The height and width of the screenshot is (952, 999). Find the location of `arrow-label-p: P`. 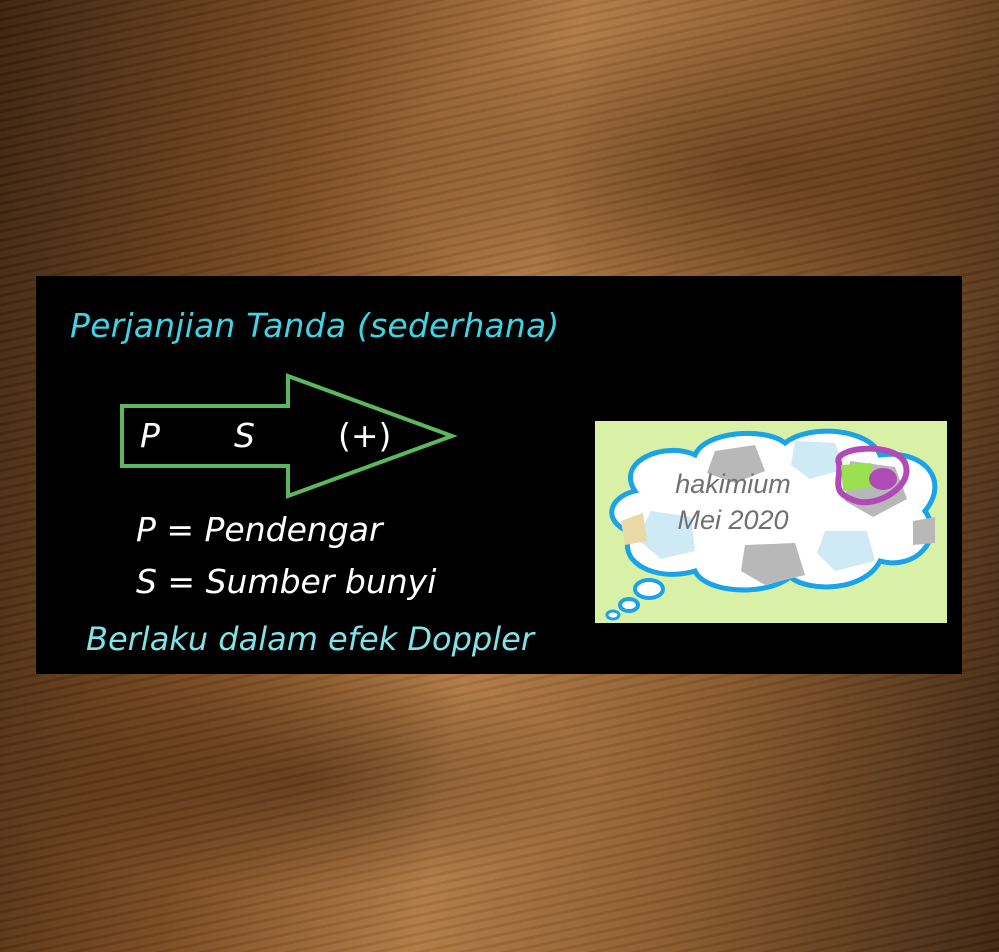

arrow-label-p: P is located at coordinates (150, 435).